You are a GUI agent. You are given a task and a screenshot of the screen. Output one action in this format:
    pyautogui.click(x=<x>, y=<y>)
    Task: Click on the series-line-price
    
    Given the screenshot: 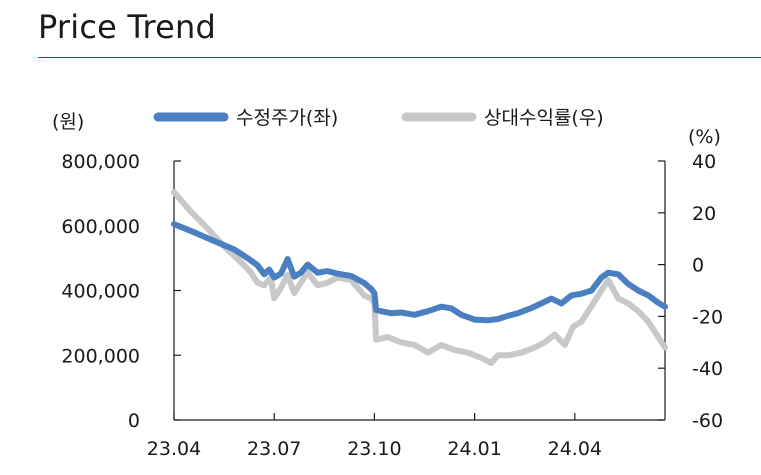 What is the action you would take?
    pyautogui.click(x=419, y=272)
    